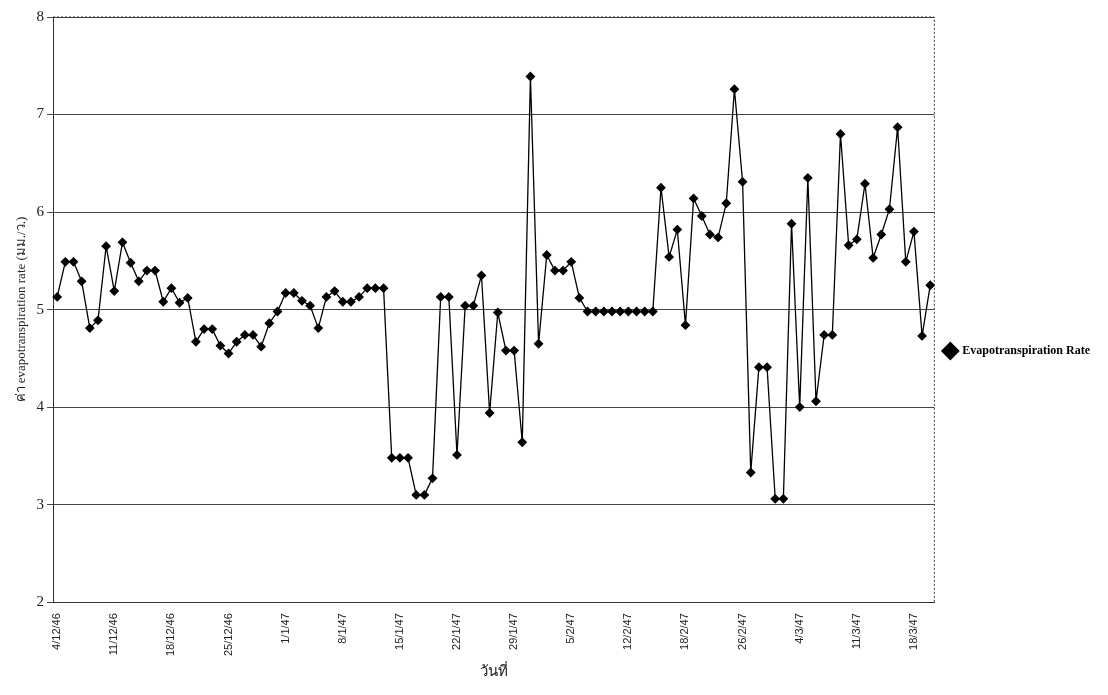  What do you see at coordinates (21, 309) in the screenshot?
I see `y-axis-title: ค่า evapotranspiration rate (มม./ว.)` at bounding box center [21, 309].